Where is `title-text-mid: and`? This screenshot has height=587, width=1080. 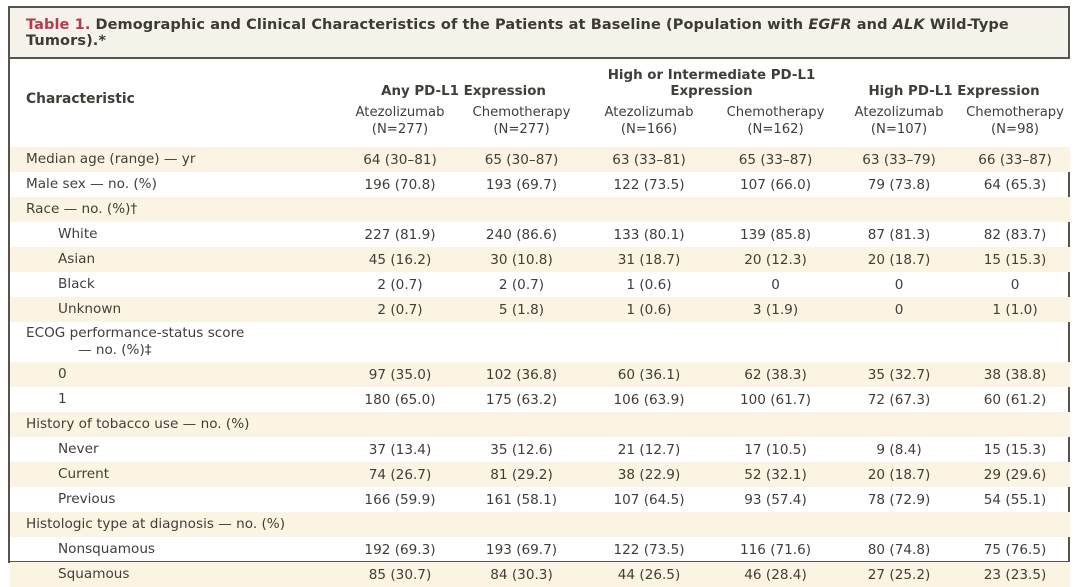 title-text-mid: and is located at coordinates (872, 25).